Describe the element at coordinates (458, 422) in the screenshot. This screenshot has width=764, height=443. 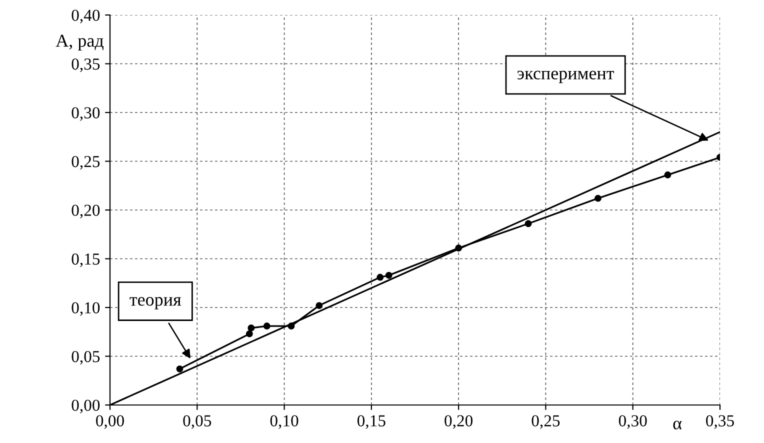
I see `x-tick-label: 0,20` at that location.